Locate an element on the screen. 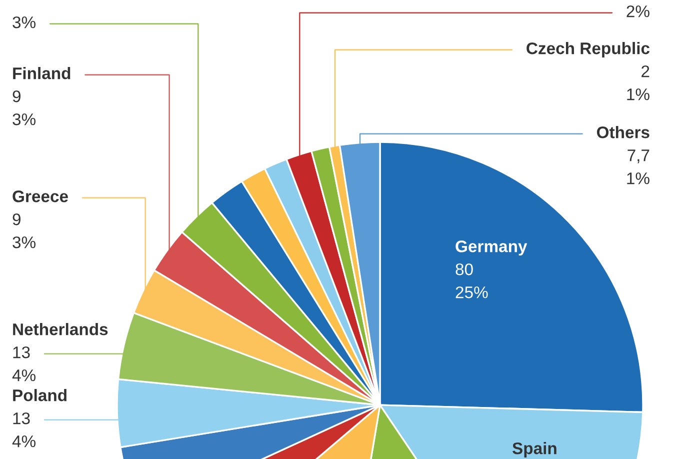  slice-label: Spain is located at coordinates (534, 450).